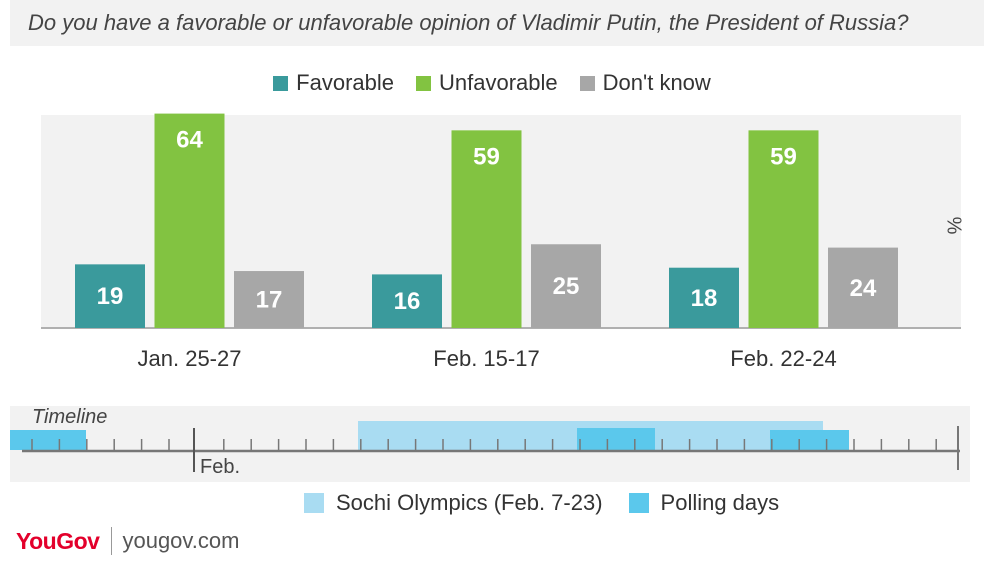  Describe the element at coordinates (58, 540) in the screenshot. I see `yougov-logo: YouGov` at that location.